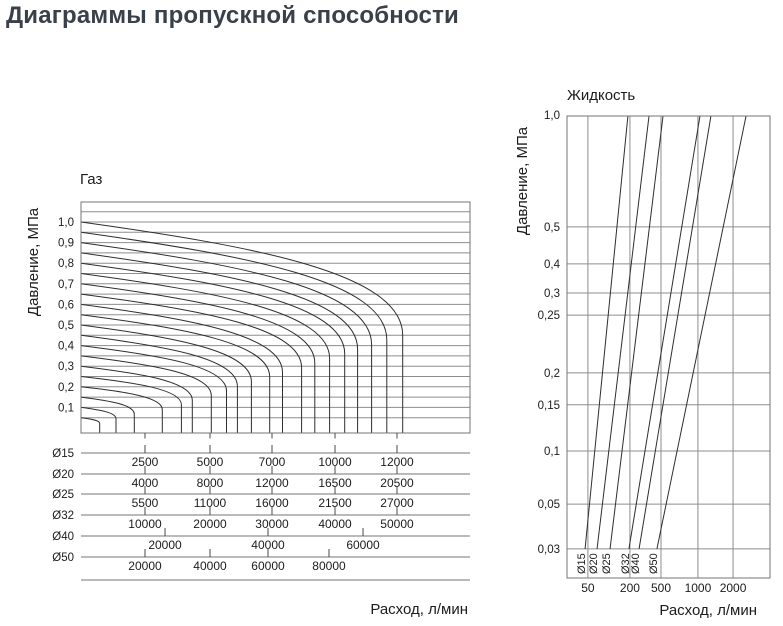  What do you see at coordinates (66, 285) in the screenshot?
I see `gas-y-tick-label: 0,7` at bounding box center [66, 285].